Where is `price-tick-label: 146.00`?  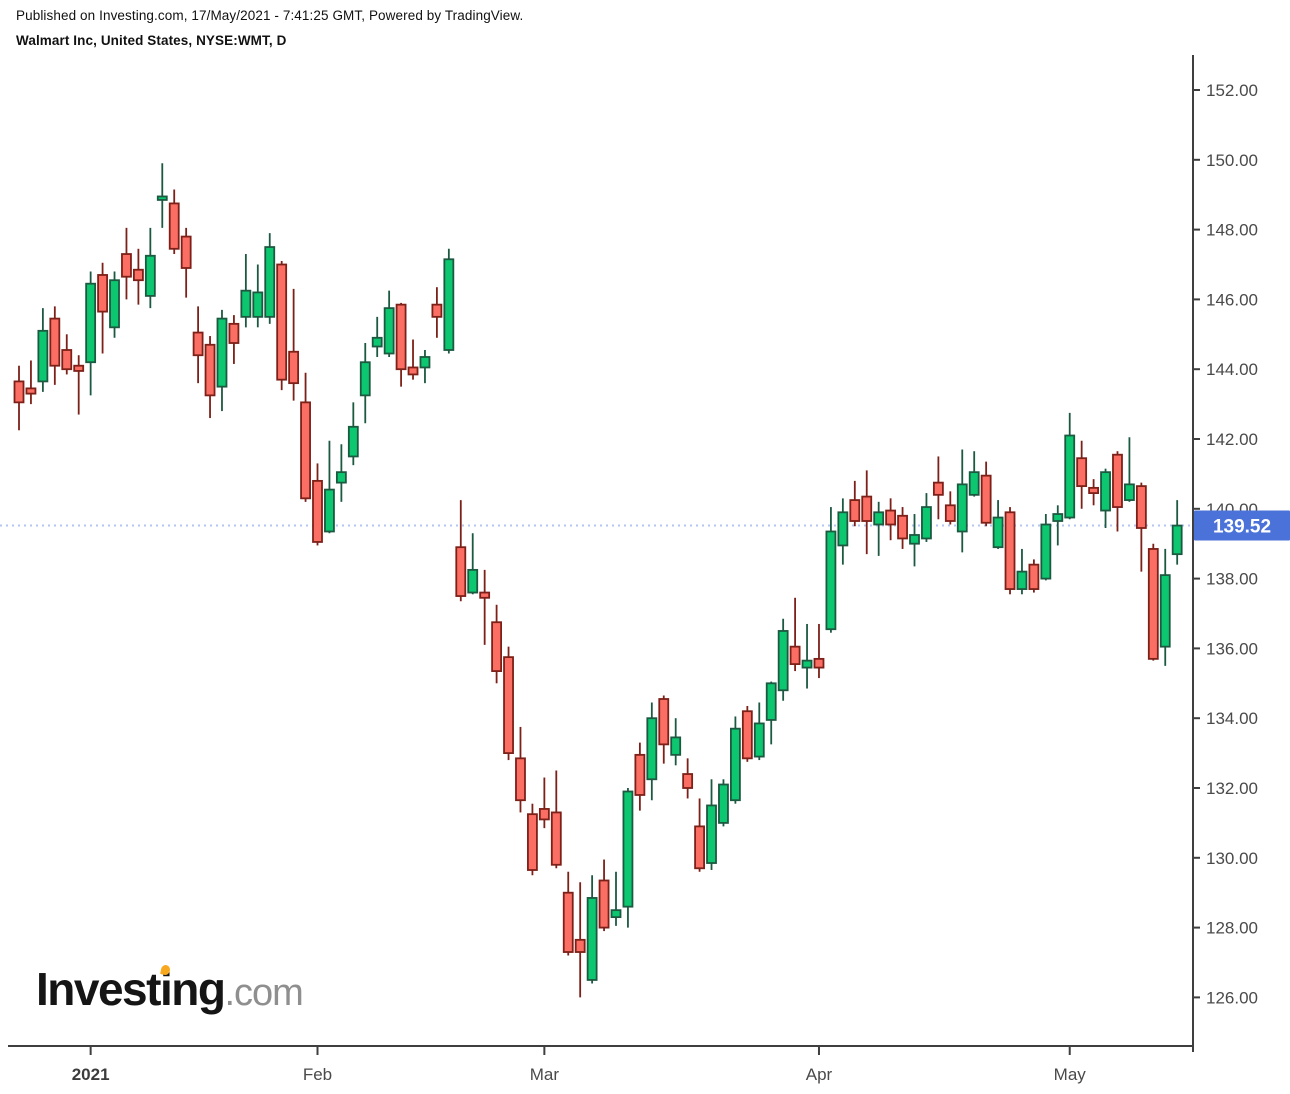
price-tick-label: 146.00 is located at coordinates (1232, 299).